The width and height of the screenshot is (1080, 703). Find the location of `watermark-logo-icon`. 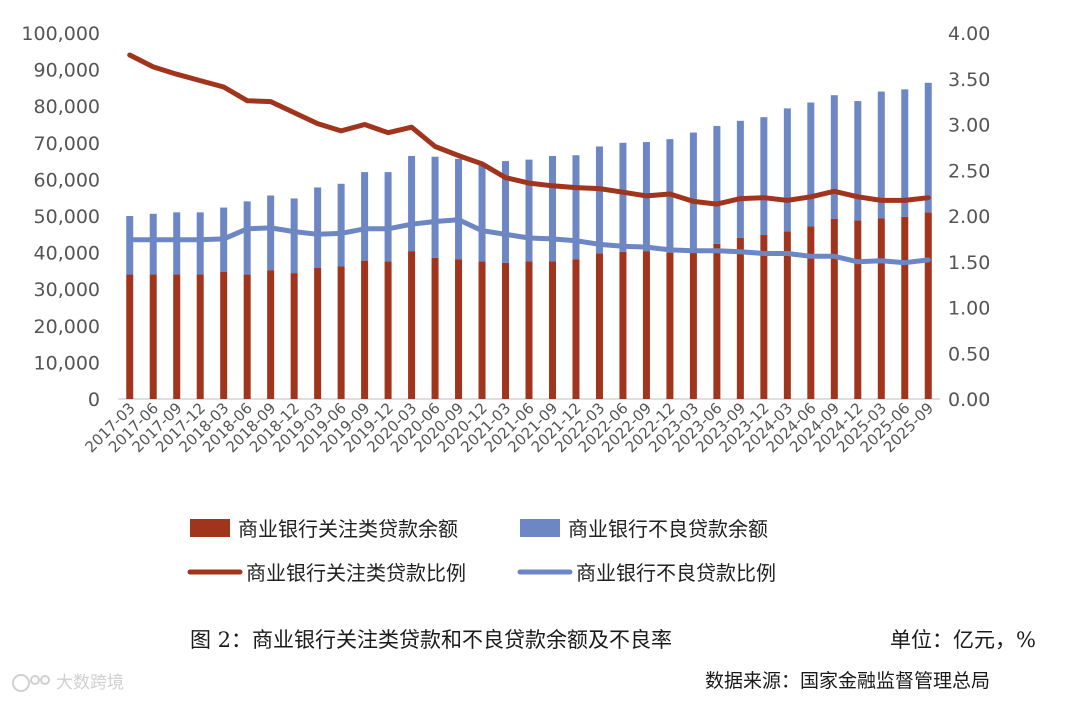

watermark-logo-icon is located at coordinates (31, 683).